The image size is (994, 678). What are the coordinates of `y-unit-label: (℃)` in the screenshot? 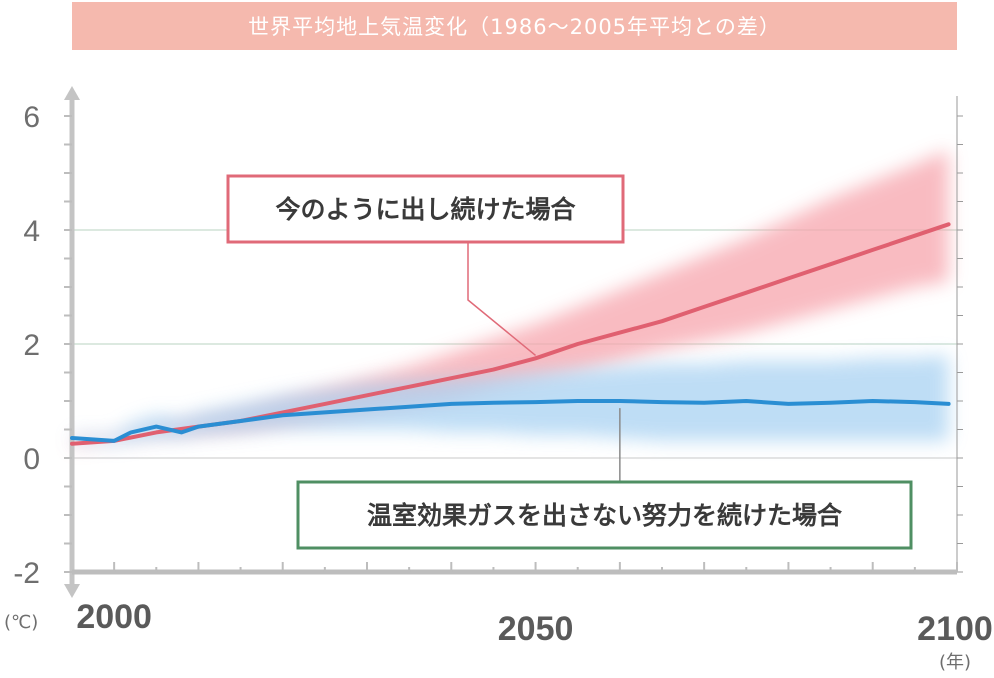 It's located at (21, 622).